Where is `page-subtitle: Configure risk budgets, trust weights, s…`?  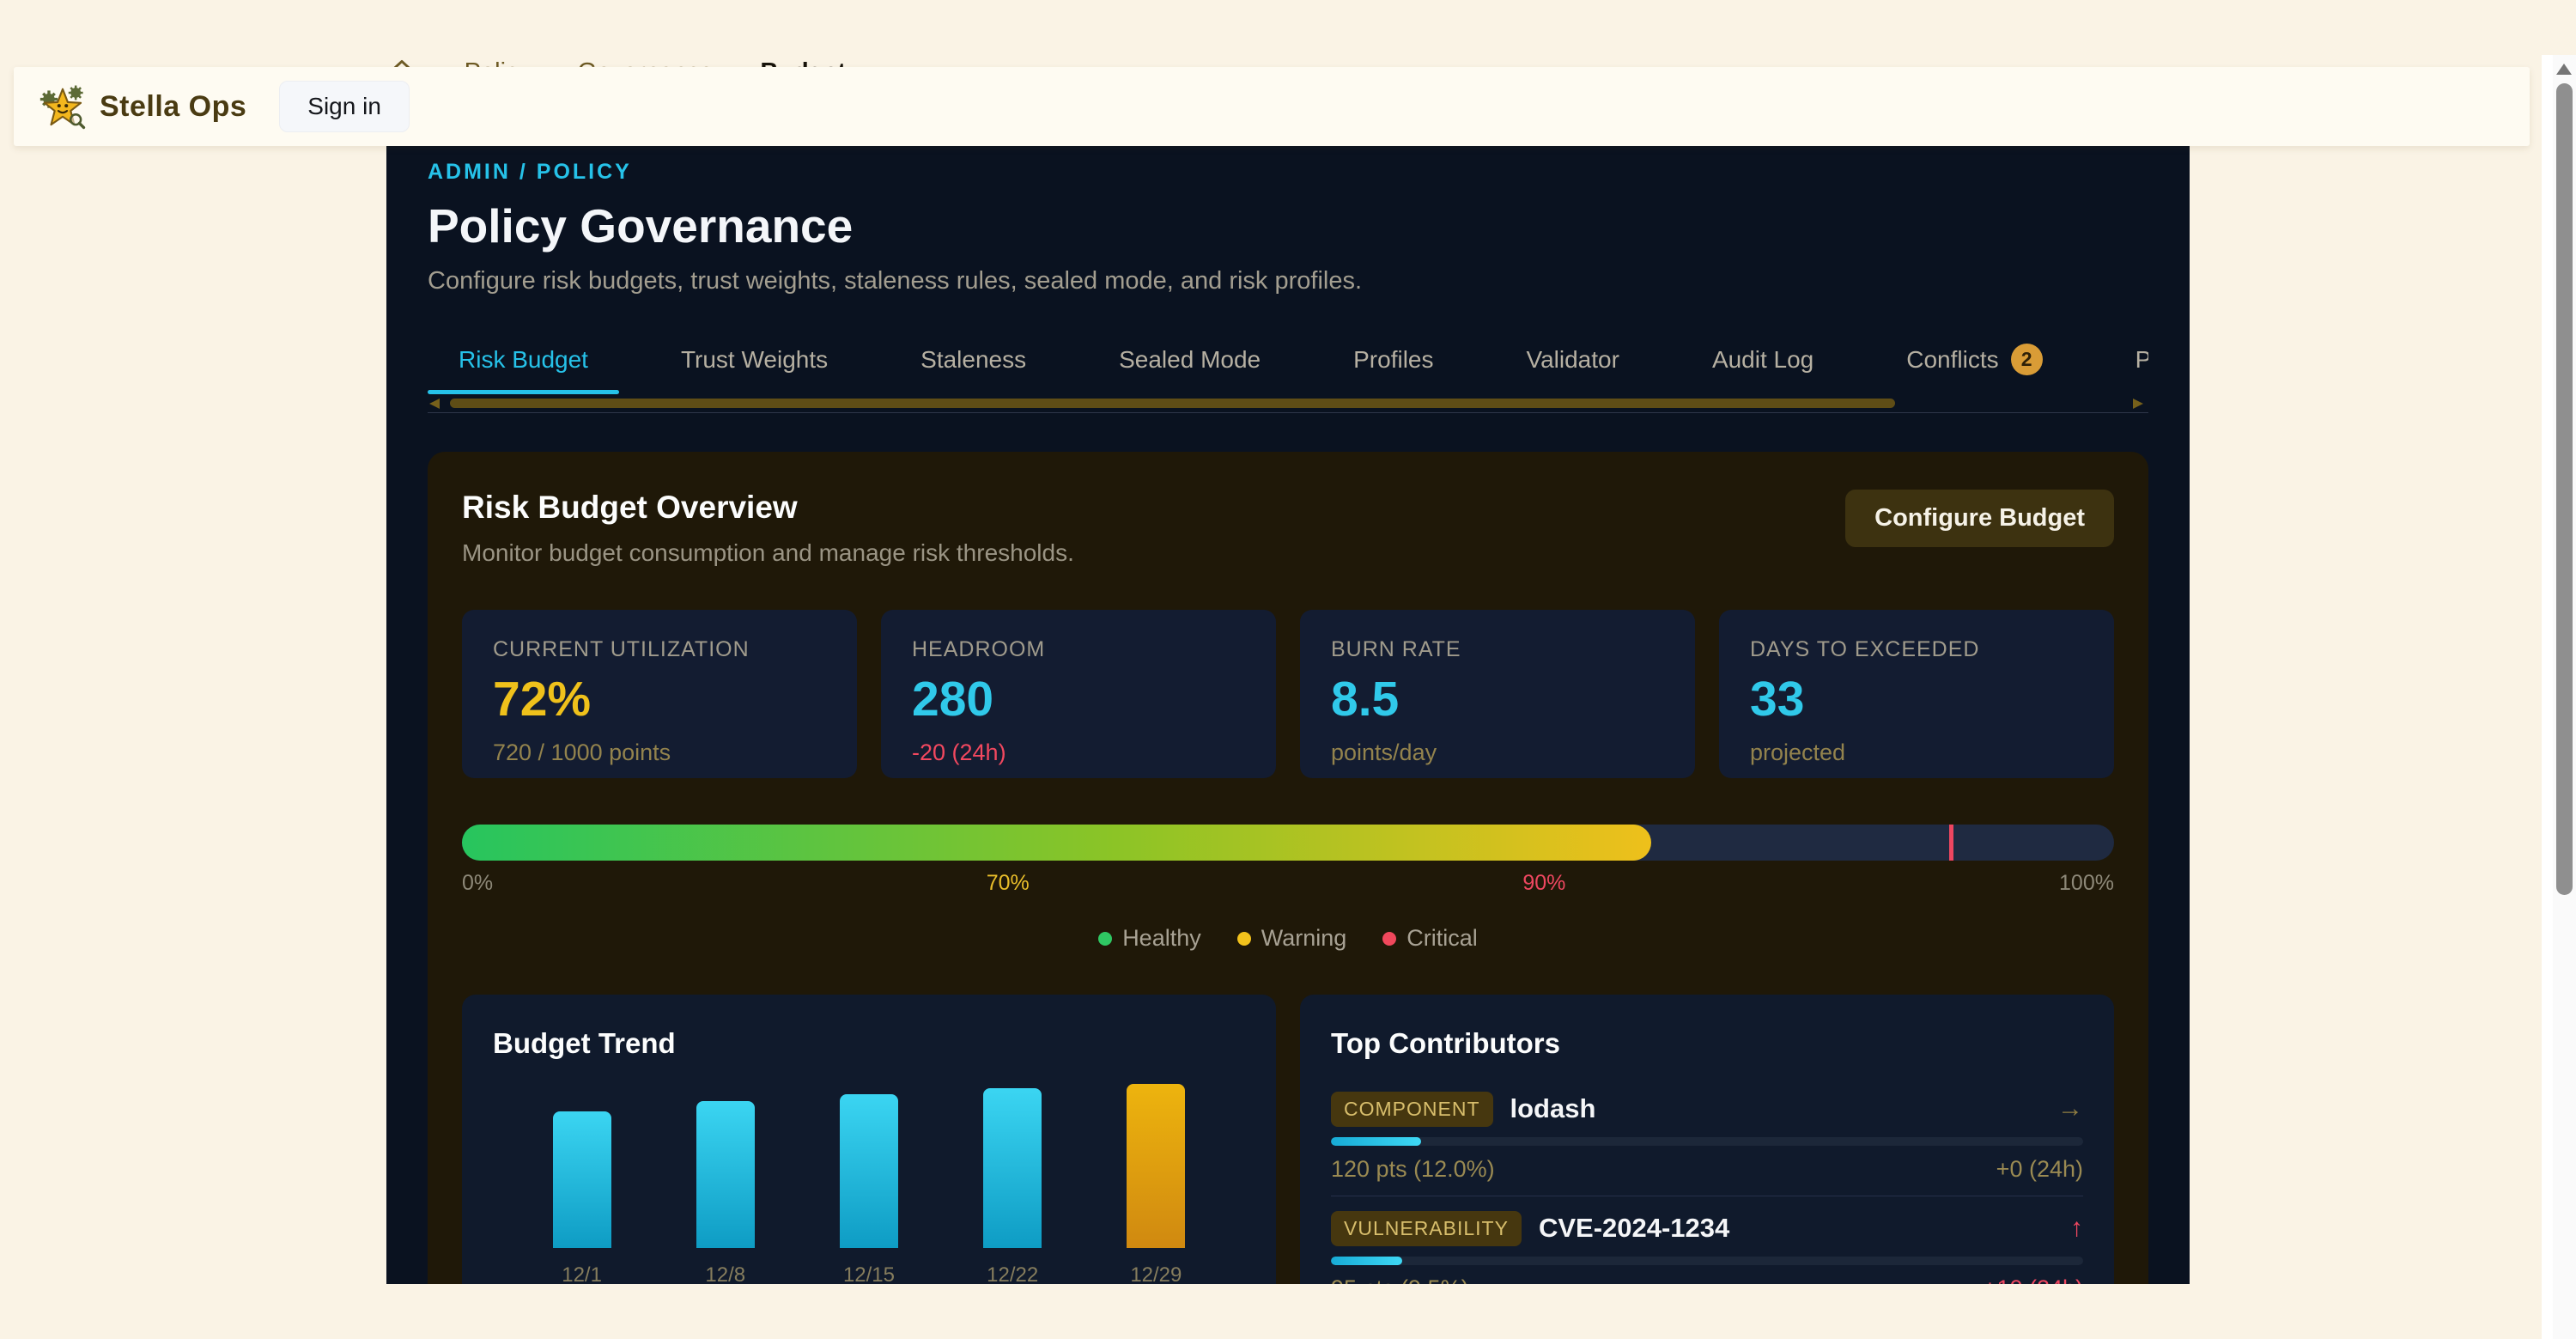
page-subtitle: Configure risk budgets, trust weights, s… is located at coordinates (896, 281).